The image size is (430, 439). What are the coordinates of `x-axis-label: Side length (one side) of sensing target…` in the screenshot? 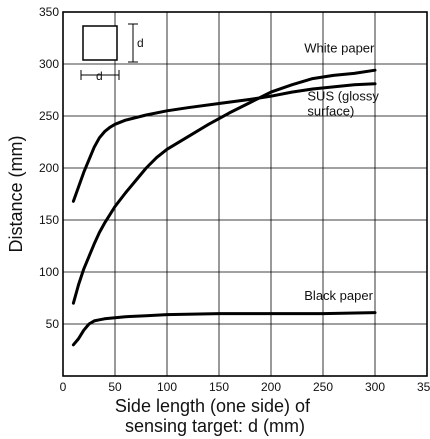 It's located at (215, 416).